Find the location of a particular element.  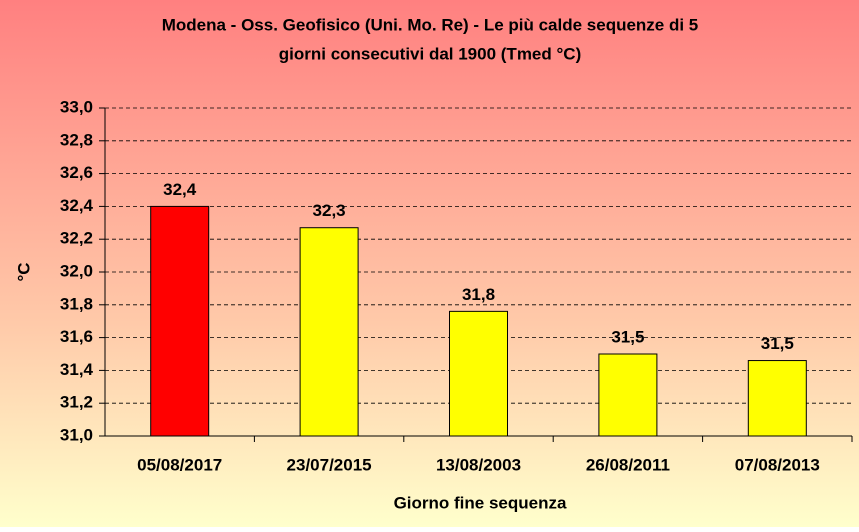

y-tick-label: 31,6 is located at coordinates (76, 336).